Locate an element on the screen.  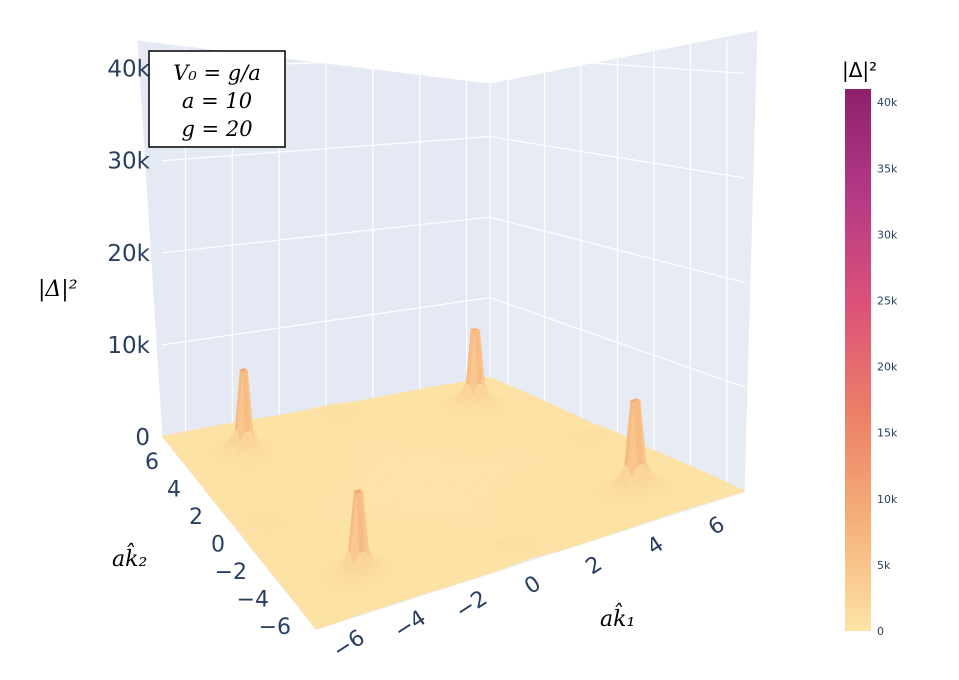
z-tick-label: 30k is located at coordinates (128, 162).